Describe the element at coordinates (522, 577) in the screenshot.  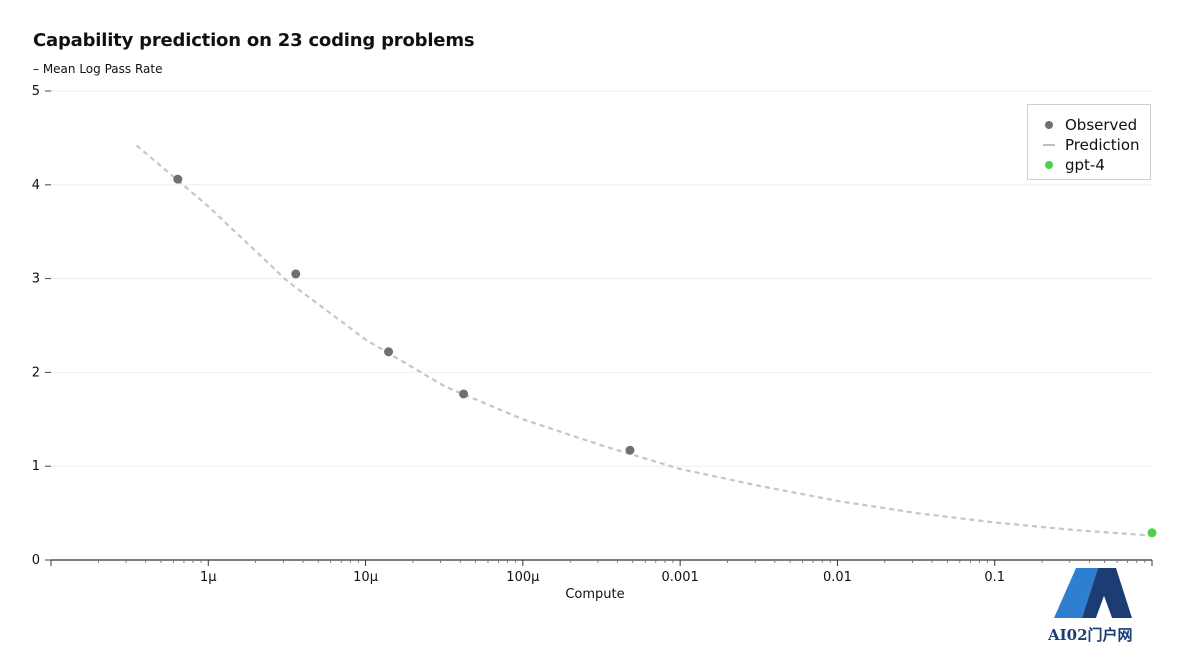
I see `x-tick-label: 100μ` at that location.